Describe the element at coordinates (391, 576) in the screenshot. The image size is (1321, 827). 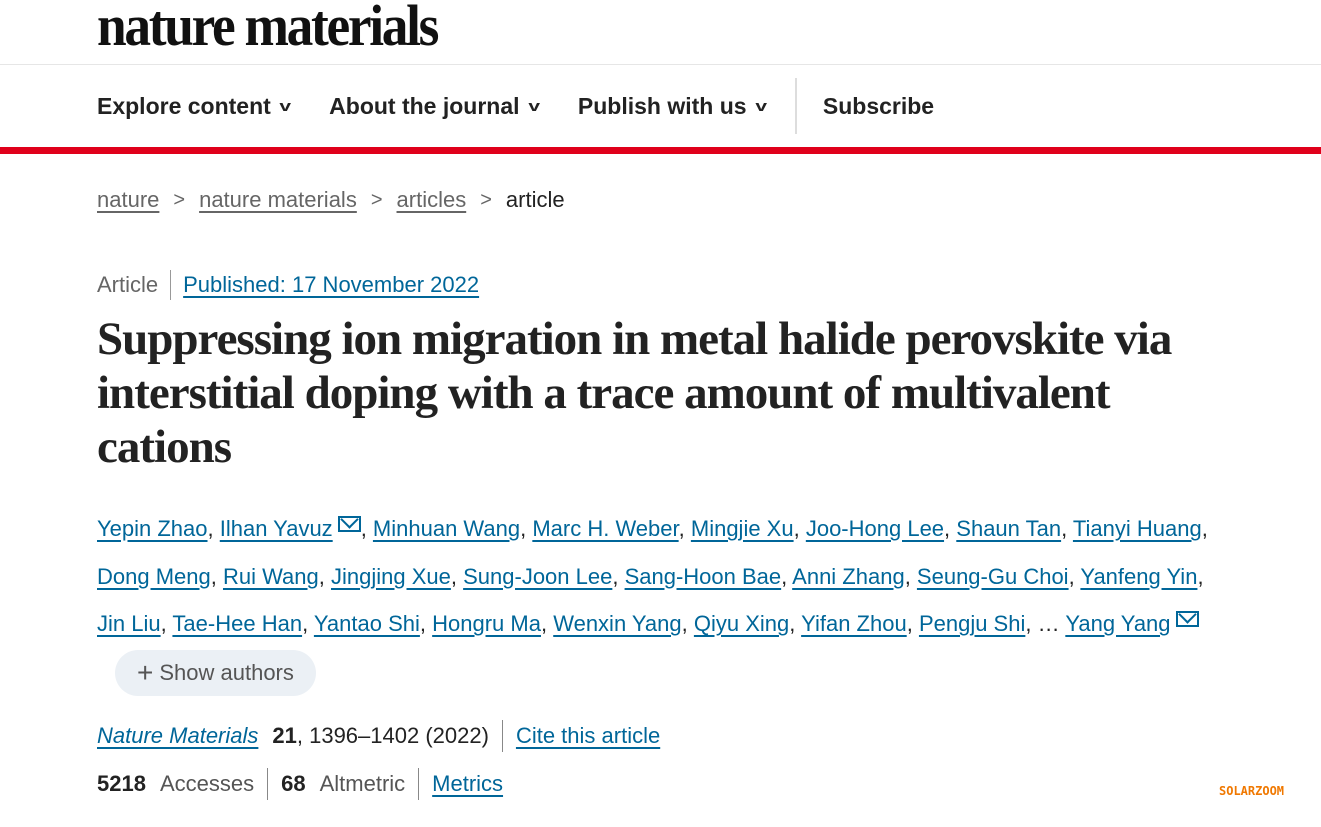
I see `author-link: Jingjing Xue` at that location.